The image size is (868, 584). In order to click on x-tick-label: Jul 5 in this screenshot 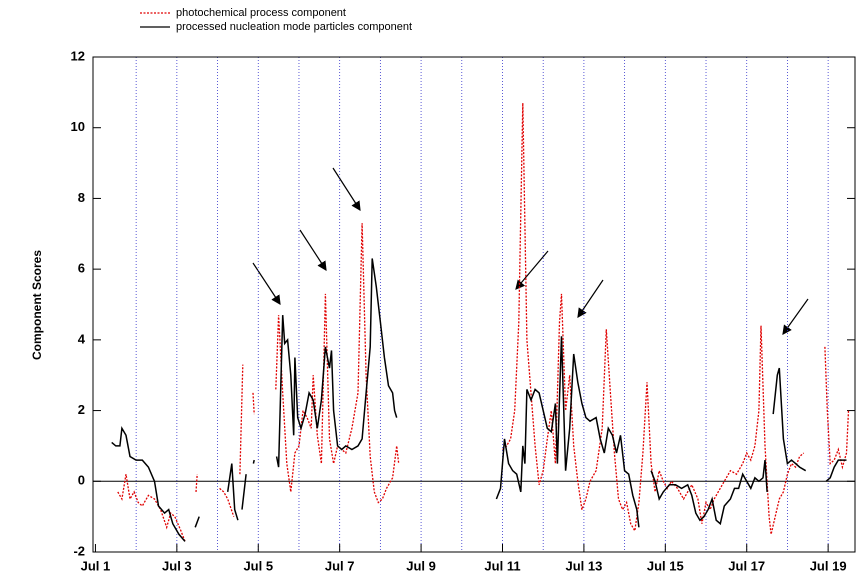, I will do `click(258, 565)`.